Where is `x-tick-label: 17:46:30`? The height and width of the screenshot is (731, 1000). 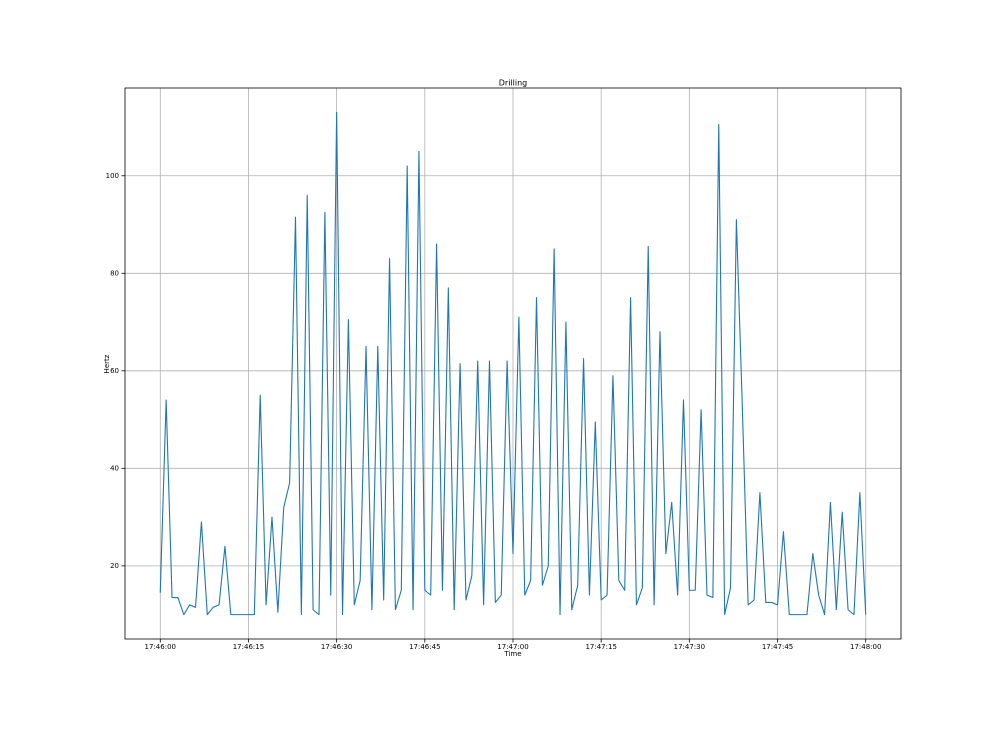 x-tick-label: 17:46:30 is located at coordinates (336, 647).